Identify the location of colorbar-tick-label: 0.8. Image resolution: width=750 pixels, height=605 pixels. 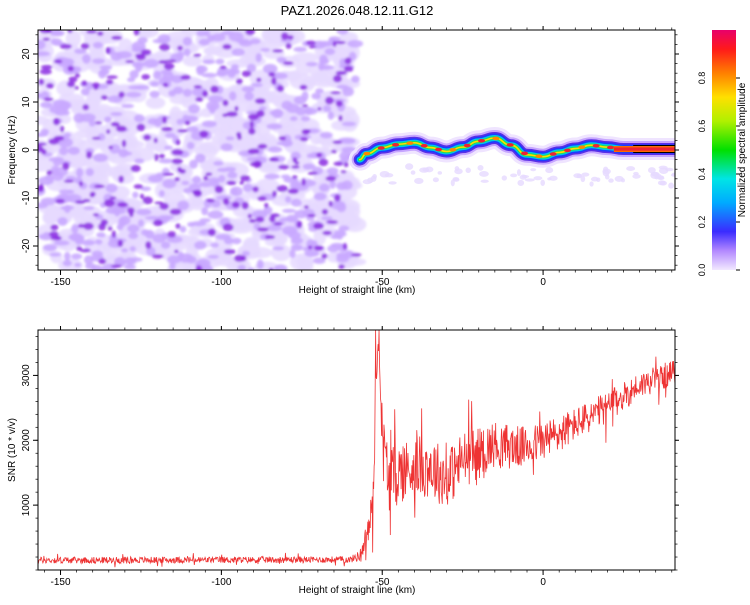
(702, 78).